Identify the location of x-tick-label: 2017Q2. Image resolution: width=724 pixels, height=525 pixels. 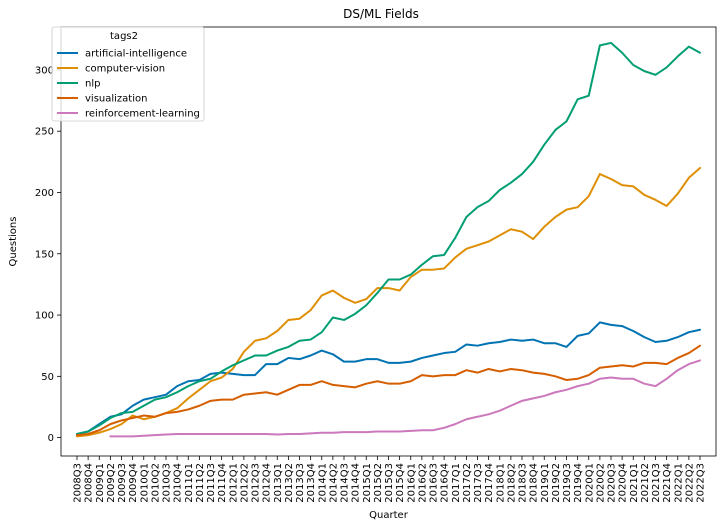
(467, 483).